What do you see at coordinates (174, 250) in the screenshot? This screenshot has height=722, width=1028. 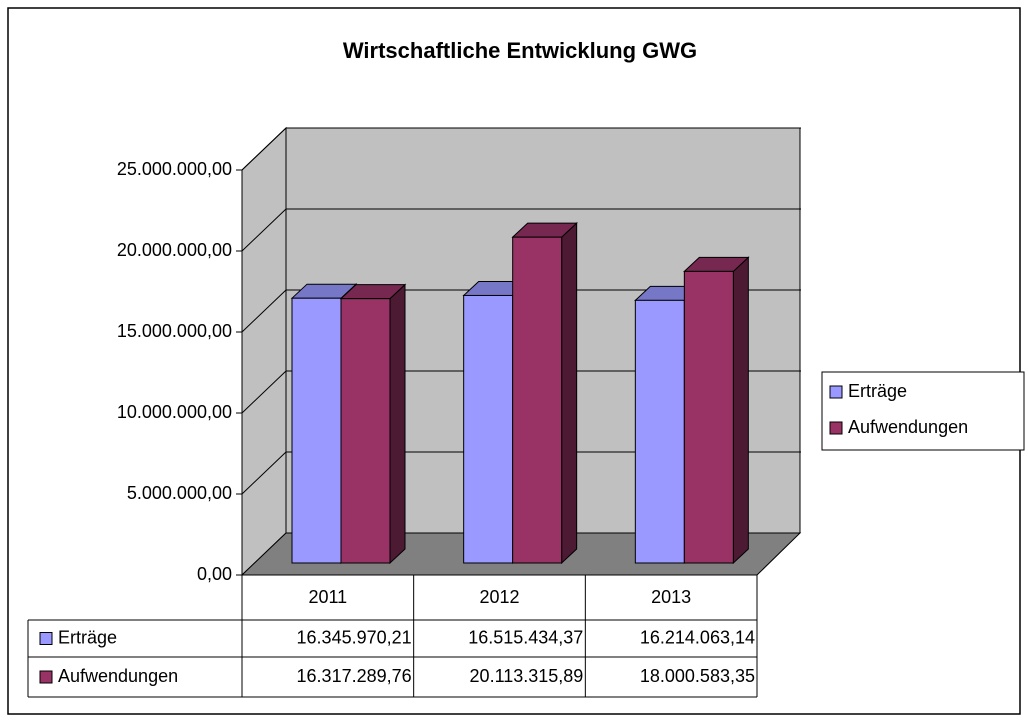 I see `y-tick-label: 20.000.000,00` at bounding box center [174, 250].